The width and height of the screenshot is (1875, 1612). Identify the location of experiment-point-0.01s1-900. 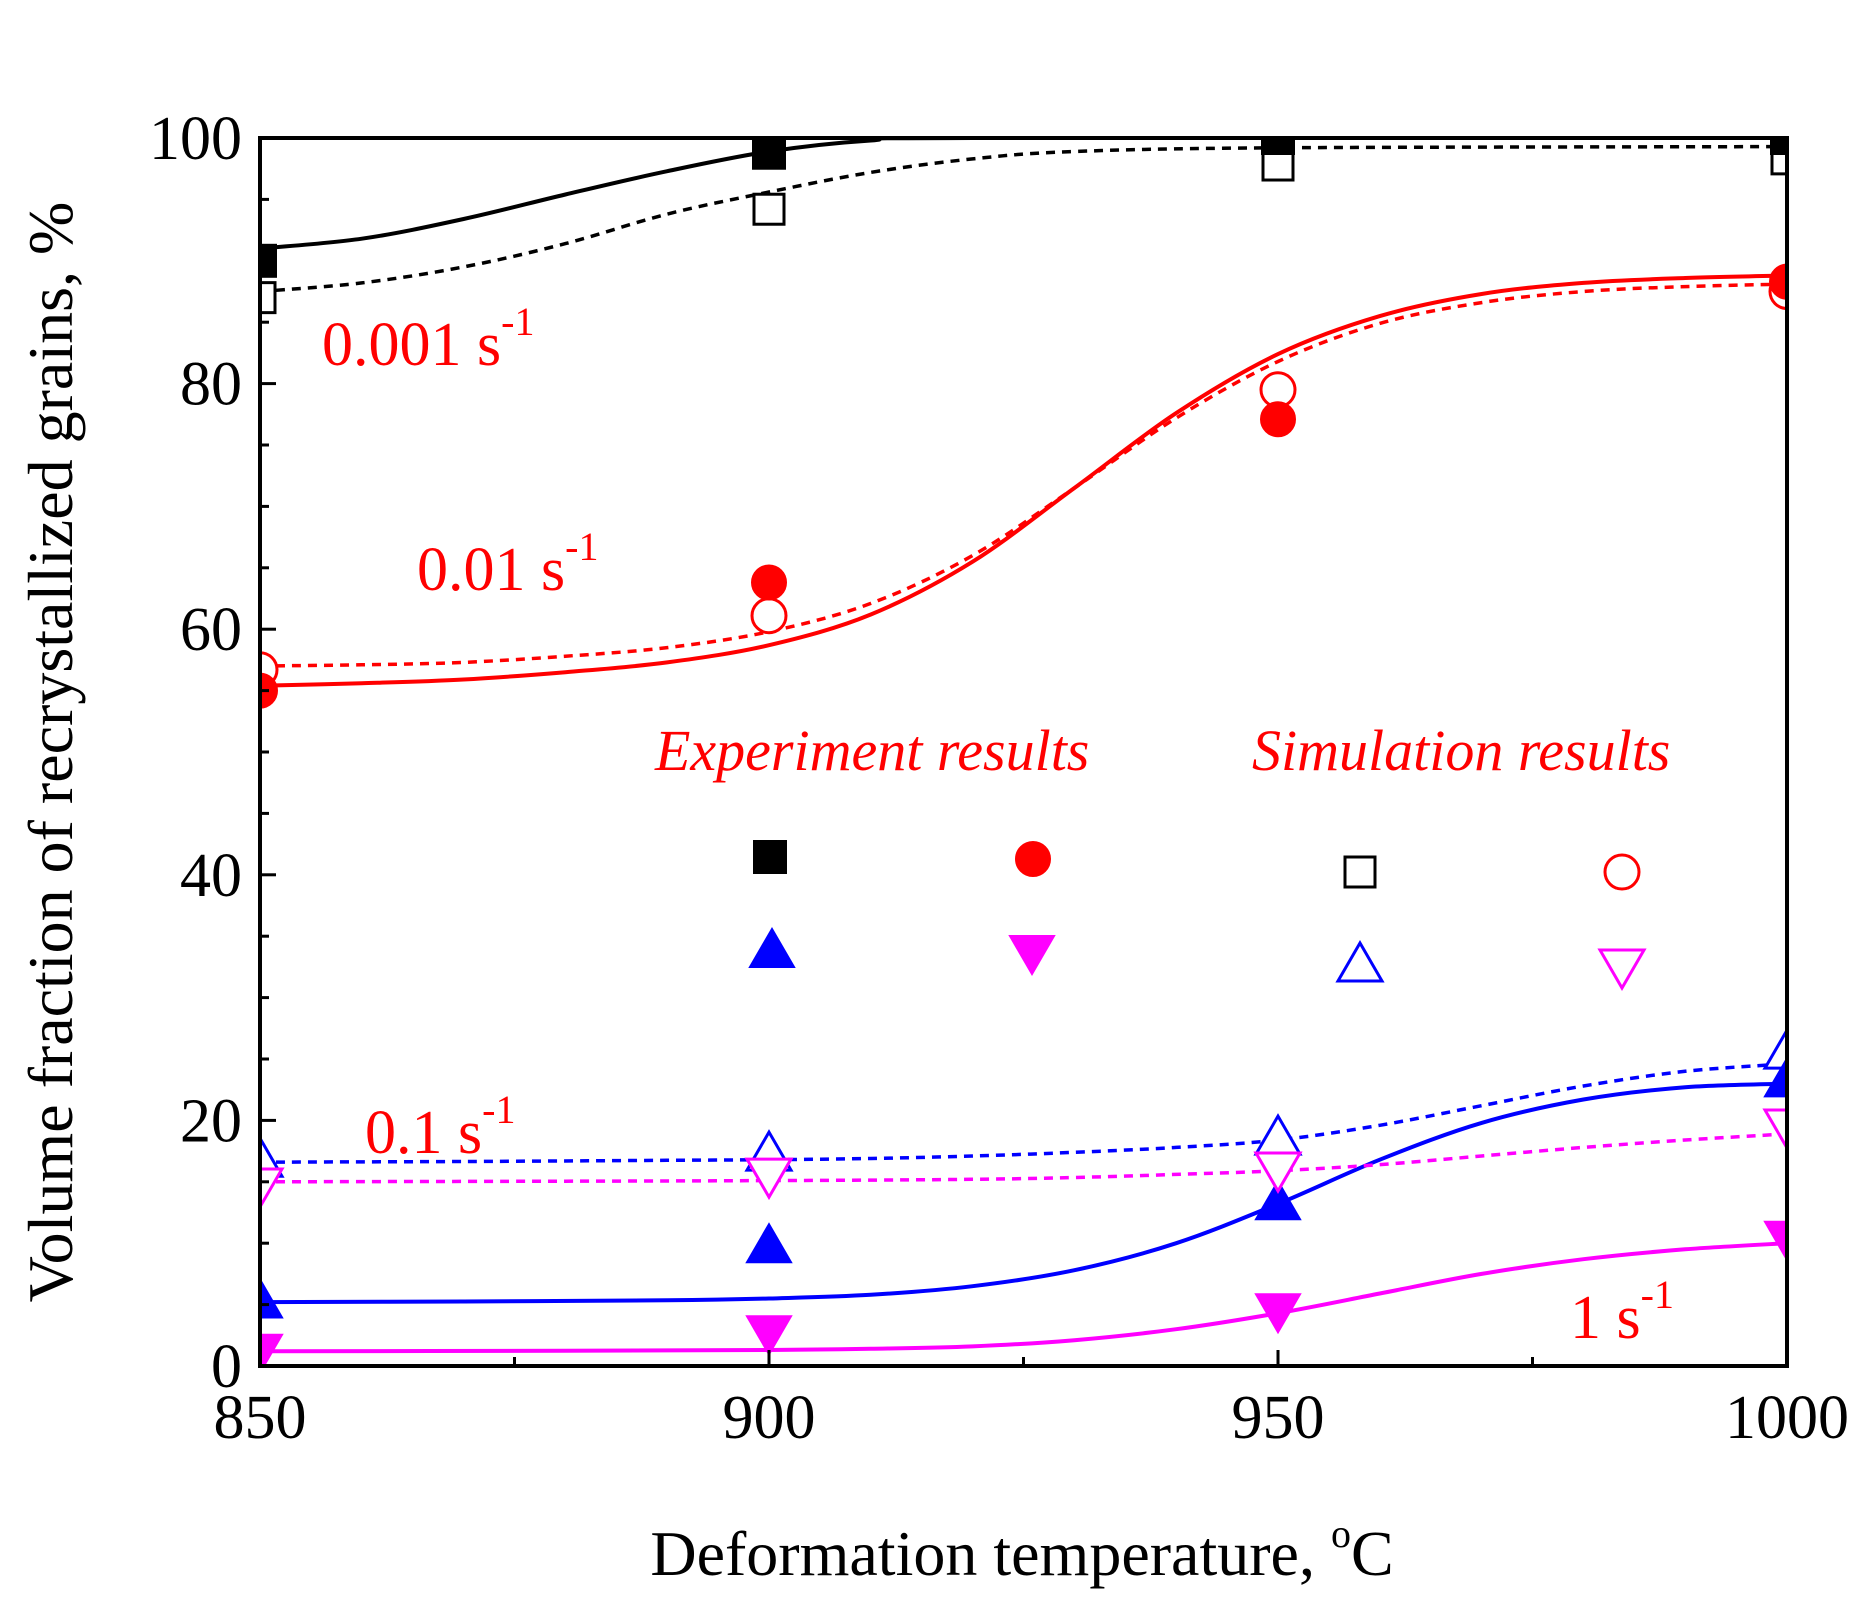
(769, 582).